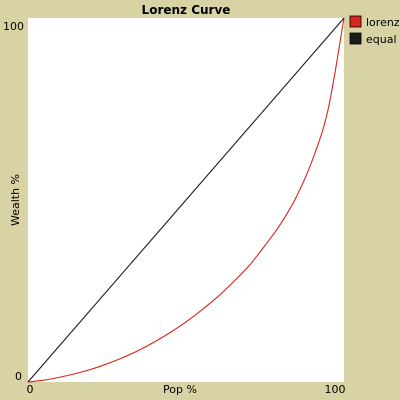  I want to click on x-axis-label: Pop %, so click(180, 389).